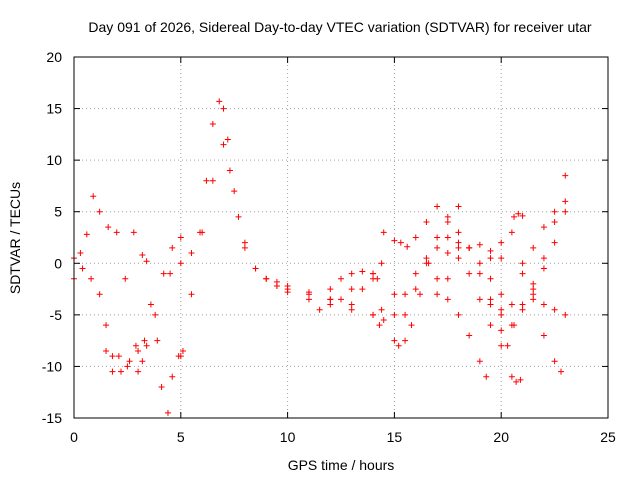 The width and height of the screenshot is (640, 480). Describe the element at coordinates (54, 109) in the screenshot. I see `y-tick-label: 15` at that location.